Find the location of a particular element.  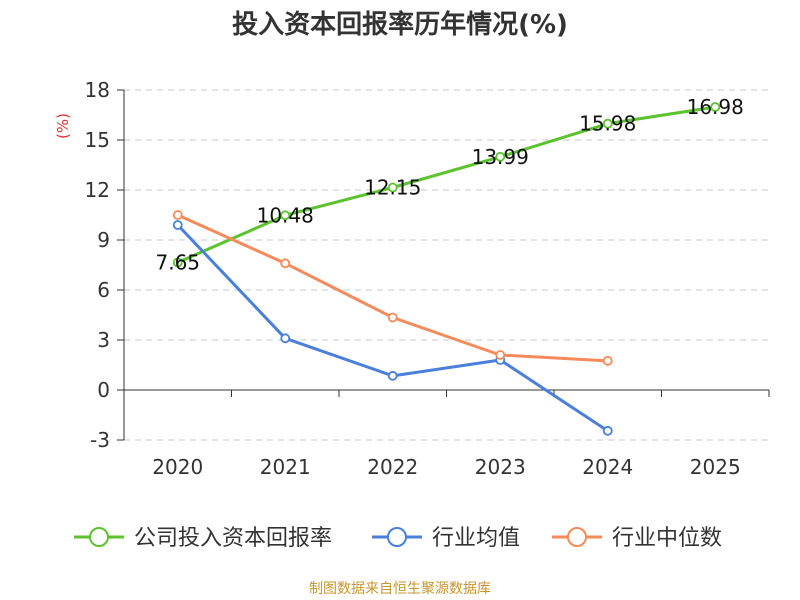

legend: 公司投入资本回报率 行业均值 行业中位数 is located at coordinates (398, 538).